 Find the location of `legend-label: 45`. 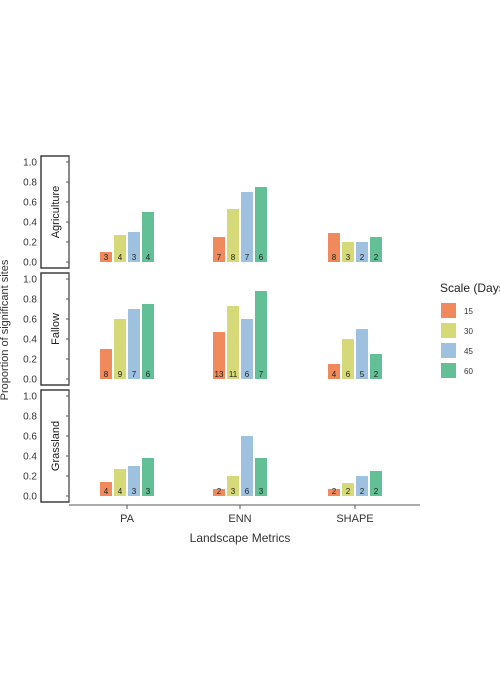

legend-label: 45 is located at coordinates (468, 351).